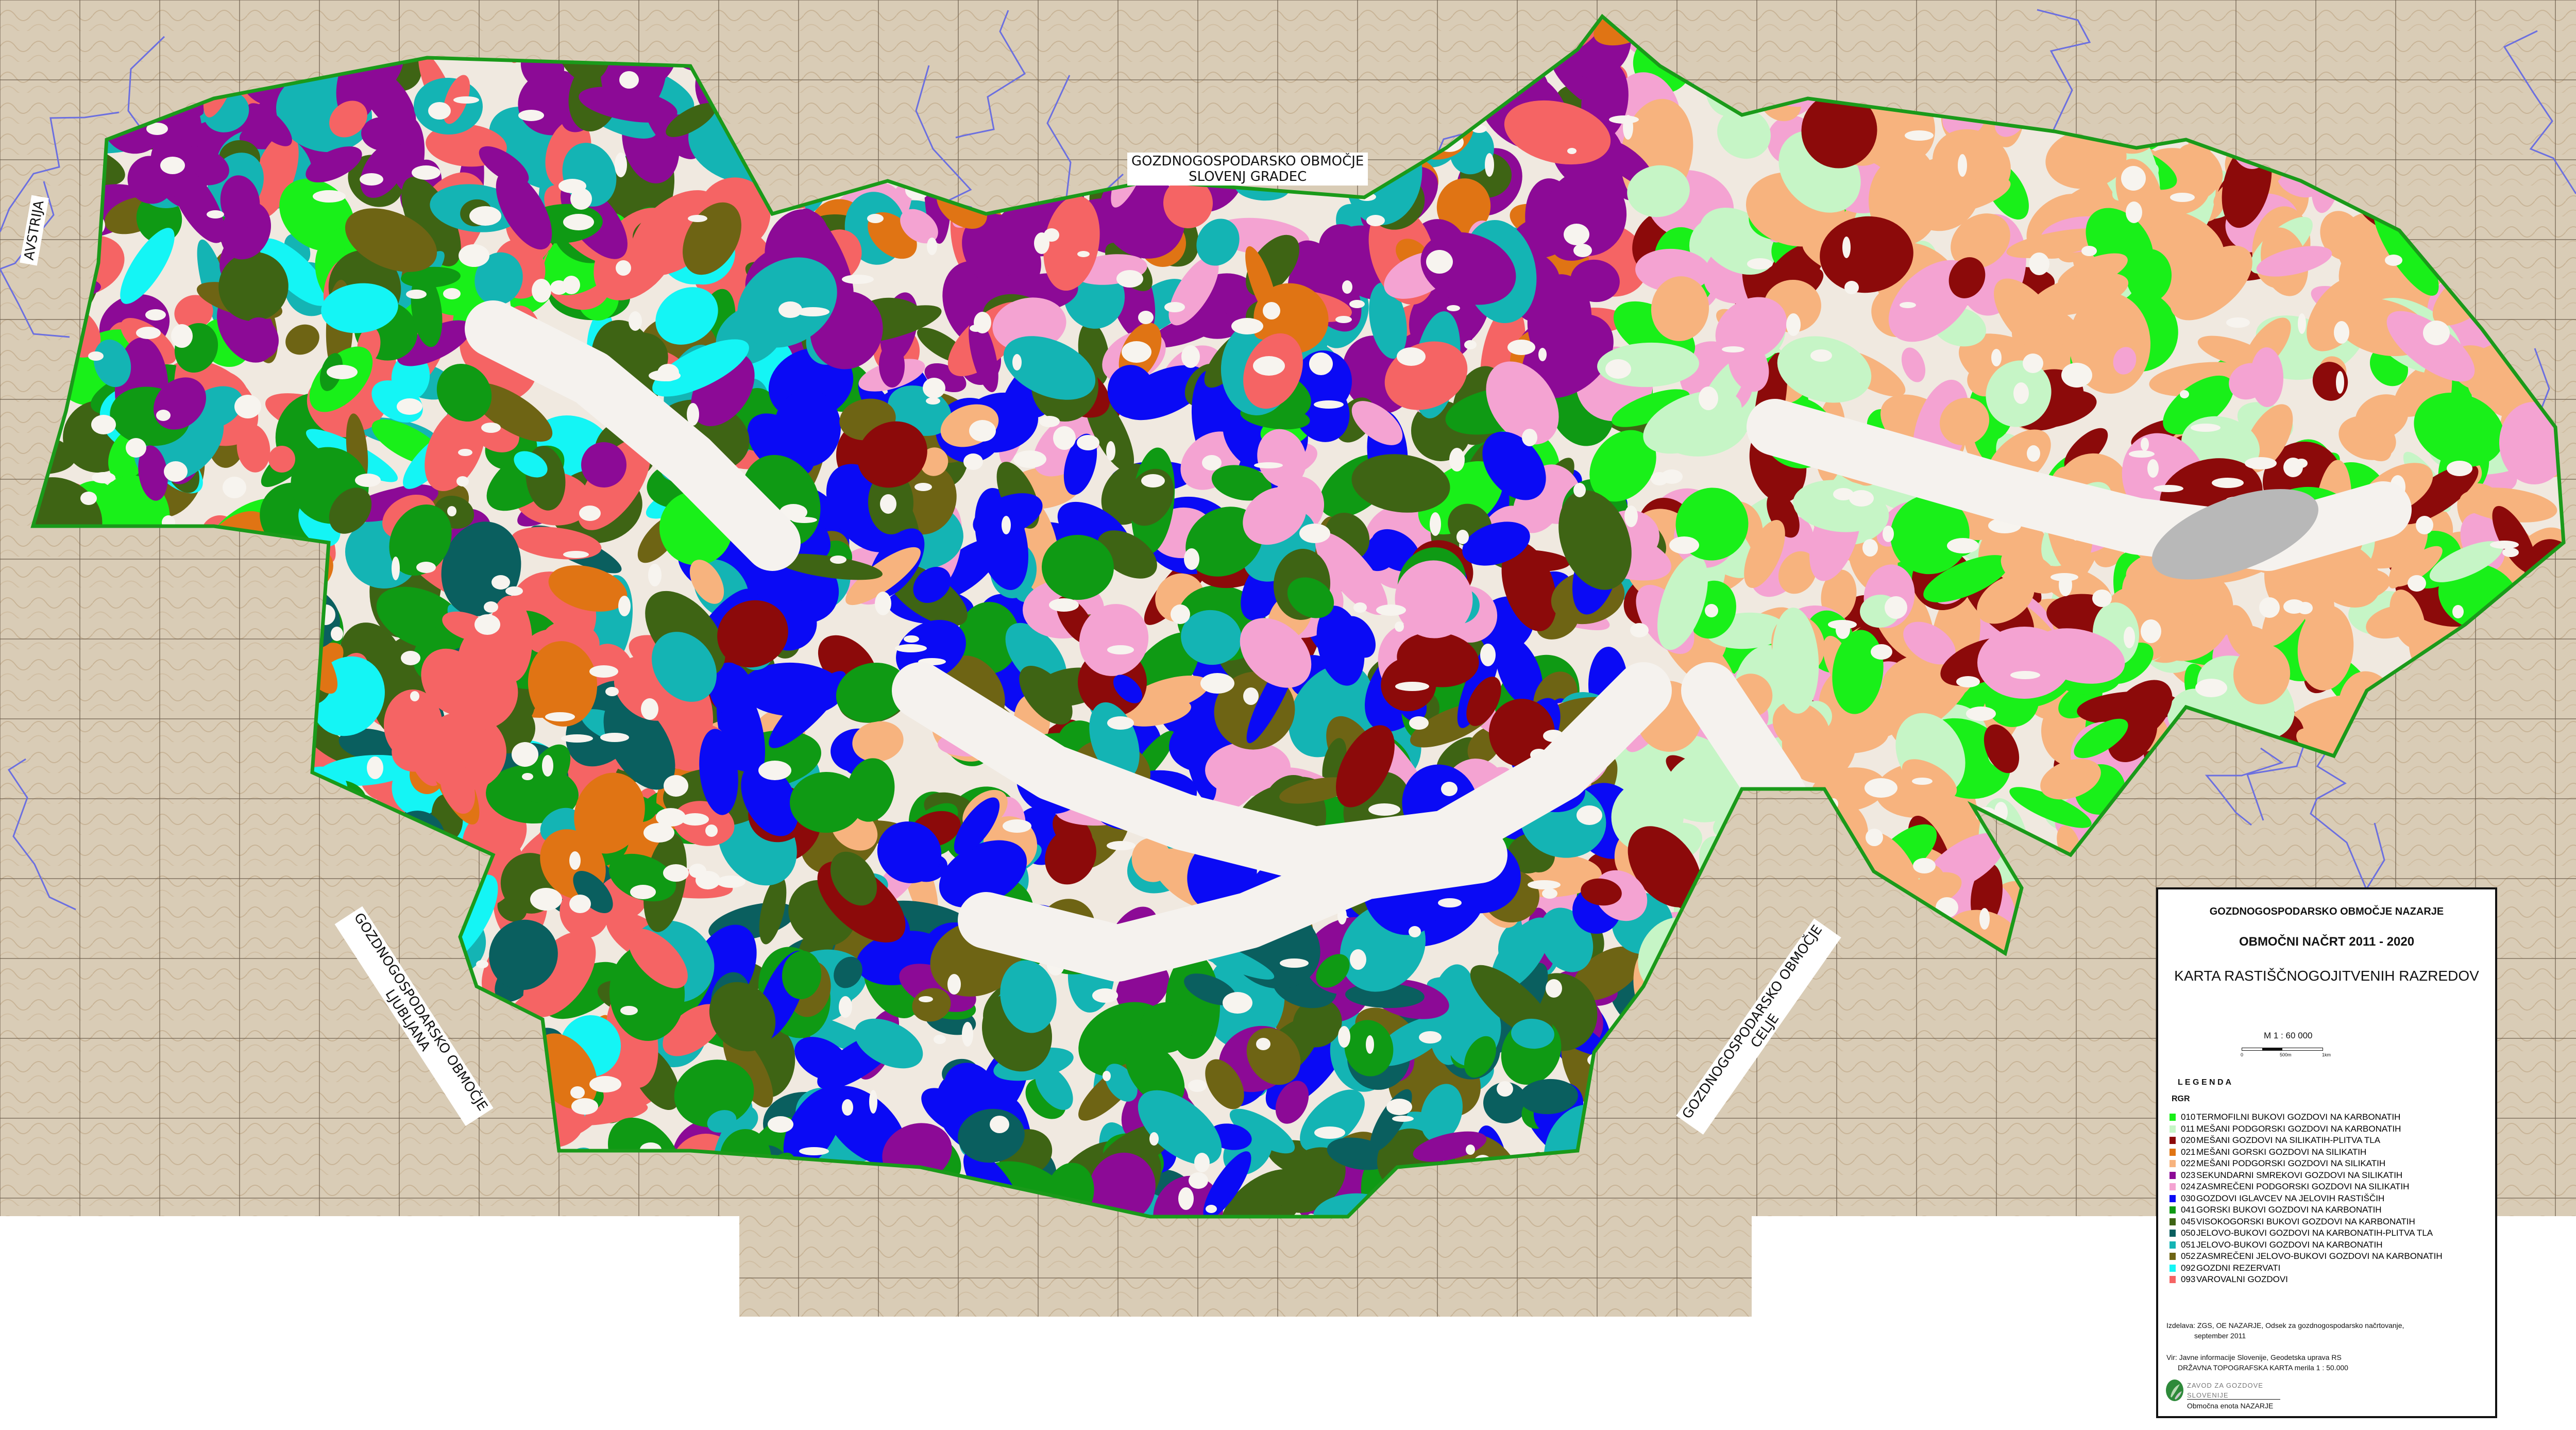  I want to click on legend-item-021: 021 MEŠANI GORSKI GOZDOVI NA SILIKATIH, so click(2268, 1152).